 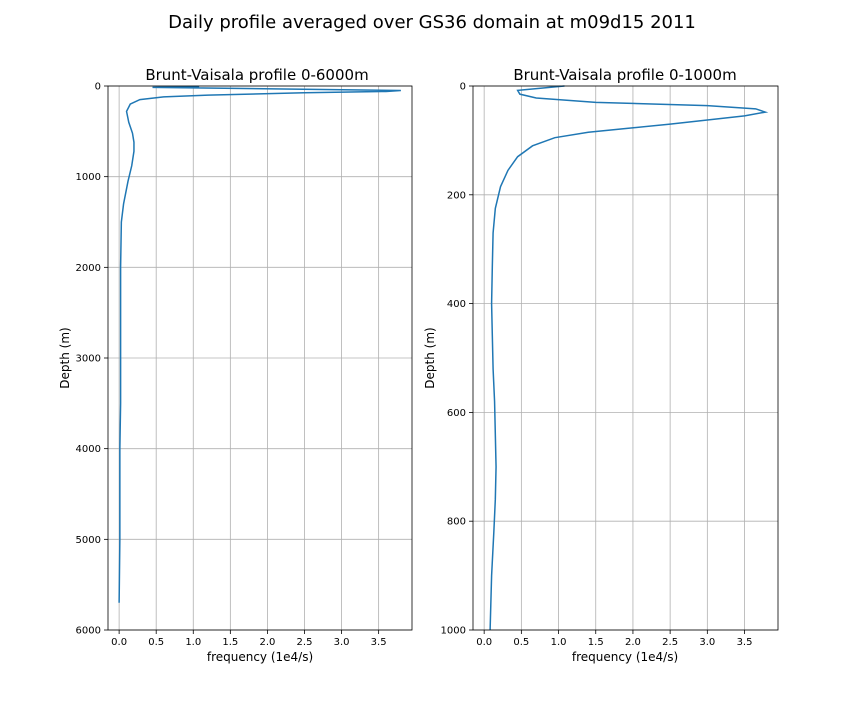 What do you see at coordinates (596, 642) in the screenshot?
I see `chart-right-xtick-label-3: 1.5` at bounding box center [596, 642].